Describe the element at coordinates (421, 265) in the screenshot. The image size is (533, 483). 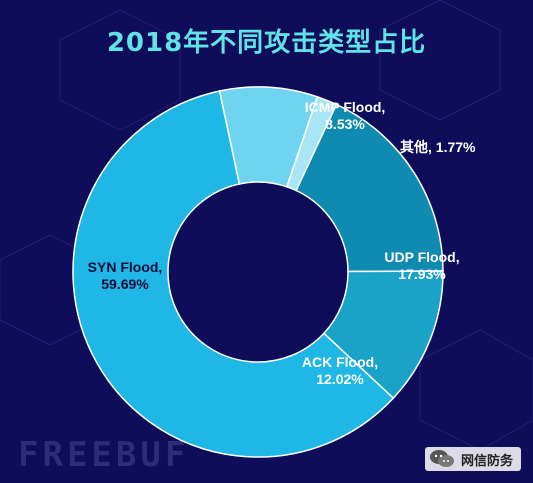
I see `data-label-2: UDP Flood, 17.93%` at that location.